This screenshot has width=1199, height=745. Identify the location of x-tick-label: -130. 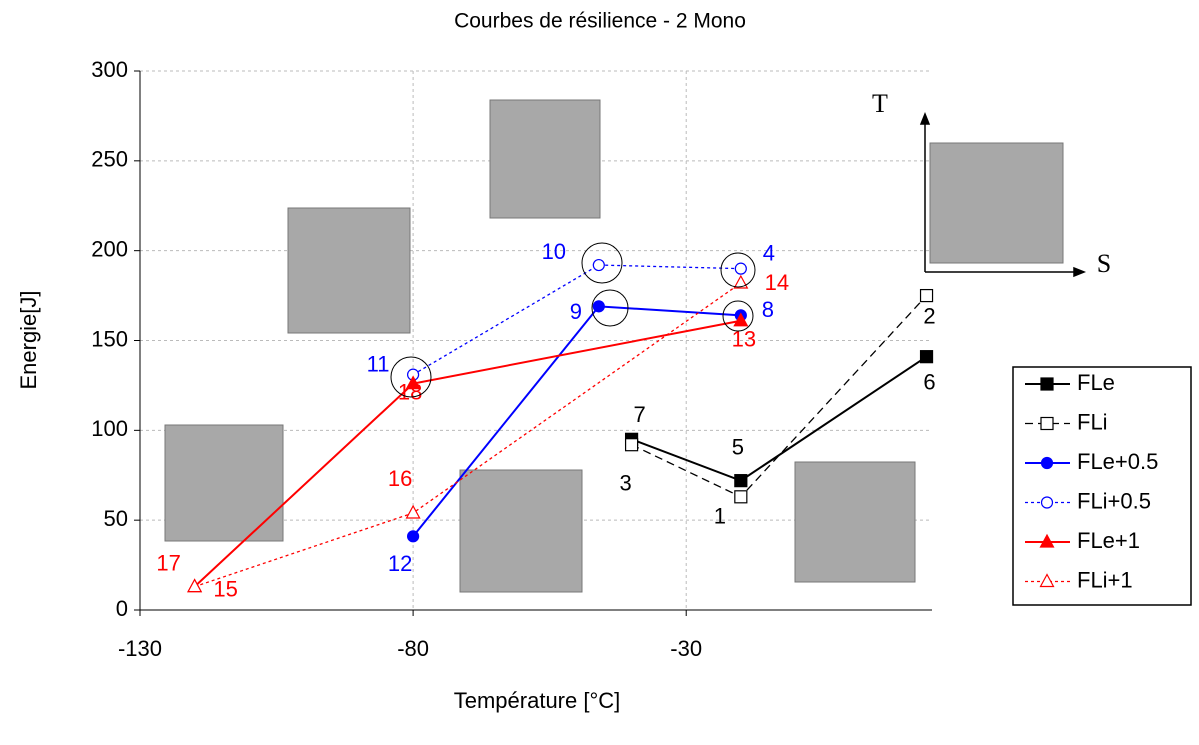
(140, 648).